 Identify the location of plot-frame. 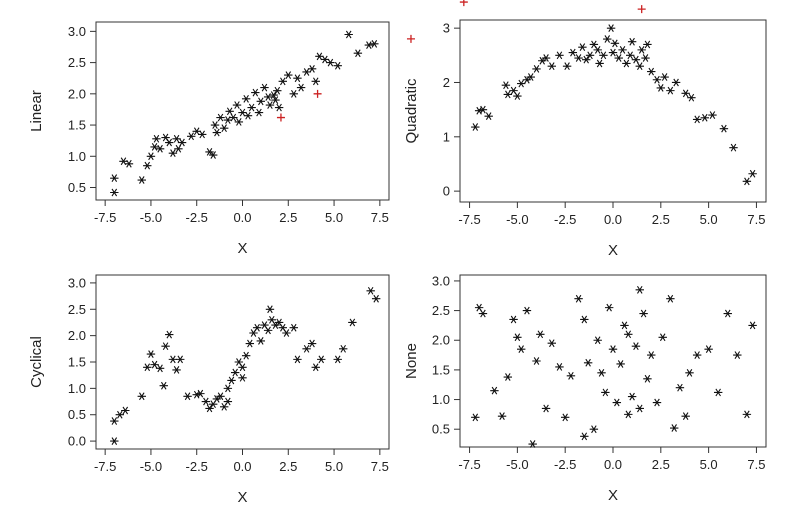
(242, 111).